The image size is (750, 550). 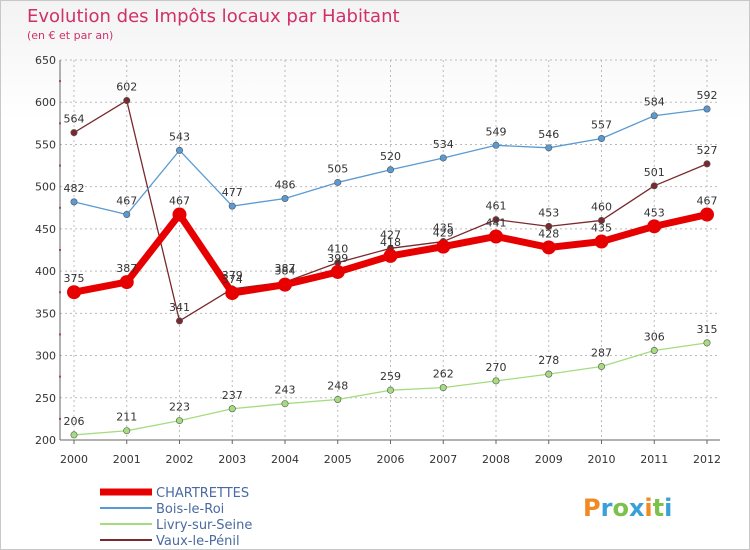 What do you see at coordinates (45, 440) in the screenshot?
I see `y-tick-label: 200` at bounding box center [45, 440].